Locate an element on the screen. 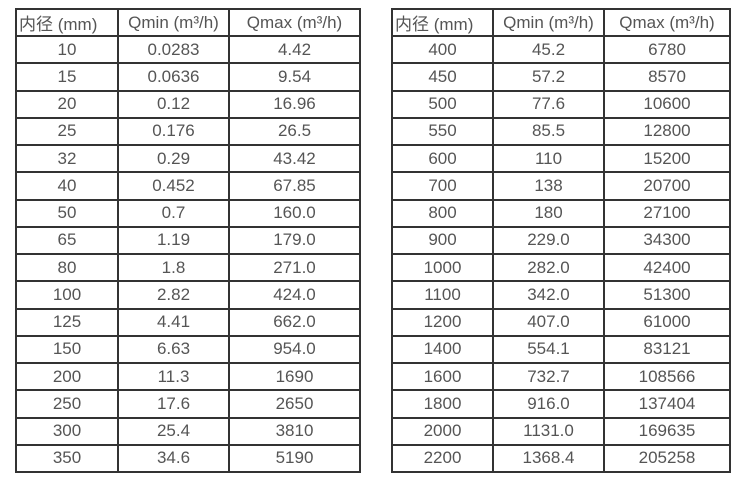 The width and height of the screenshot is (750, 483). table-row: 350 34.6 5190 is located at coordinates (188, 458).